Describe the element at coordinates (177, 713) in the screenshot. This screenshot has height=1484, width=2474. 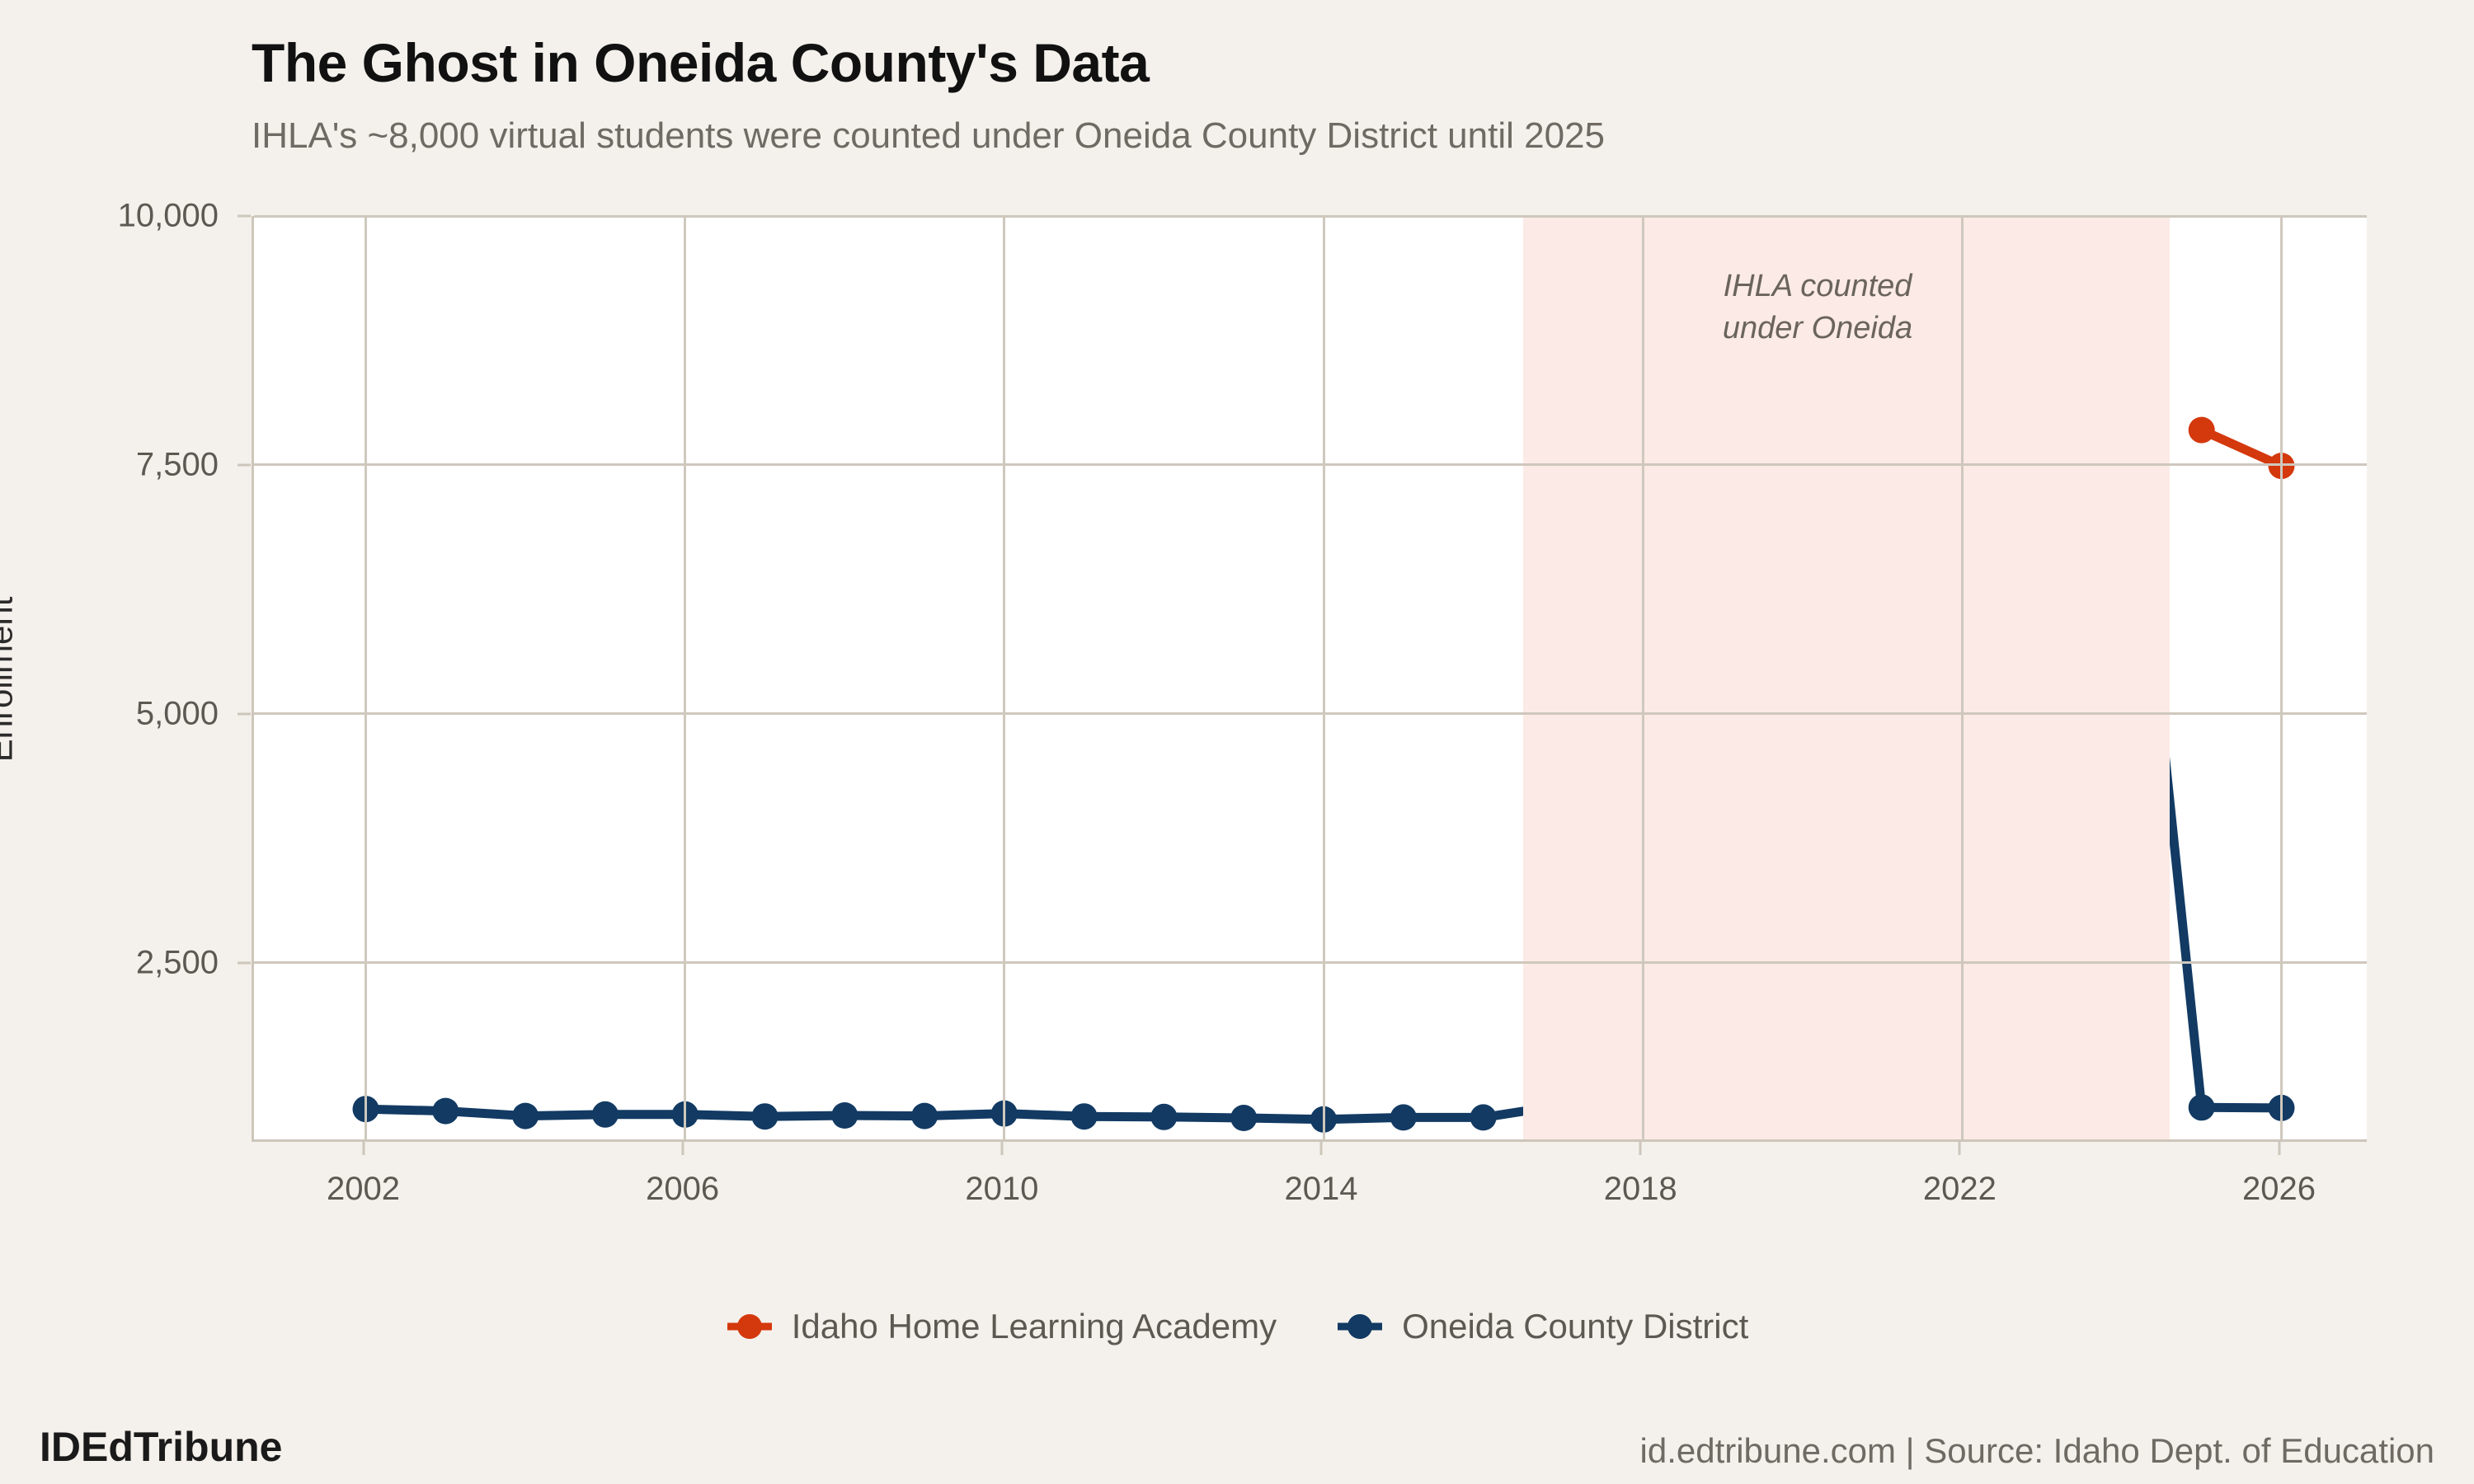
I see `y-tick-label: 5,000` at that location.